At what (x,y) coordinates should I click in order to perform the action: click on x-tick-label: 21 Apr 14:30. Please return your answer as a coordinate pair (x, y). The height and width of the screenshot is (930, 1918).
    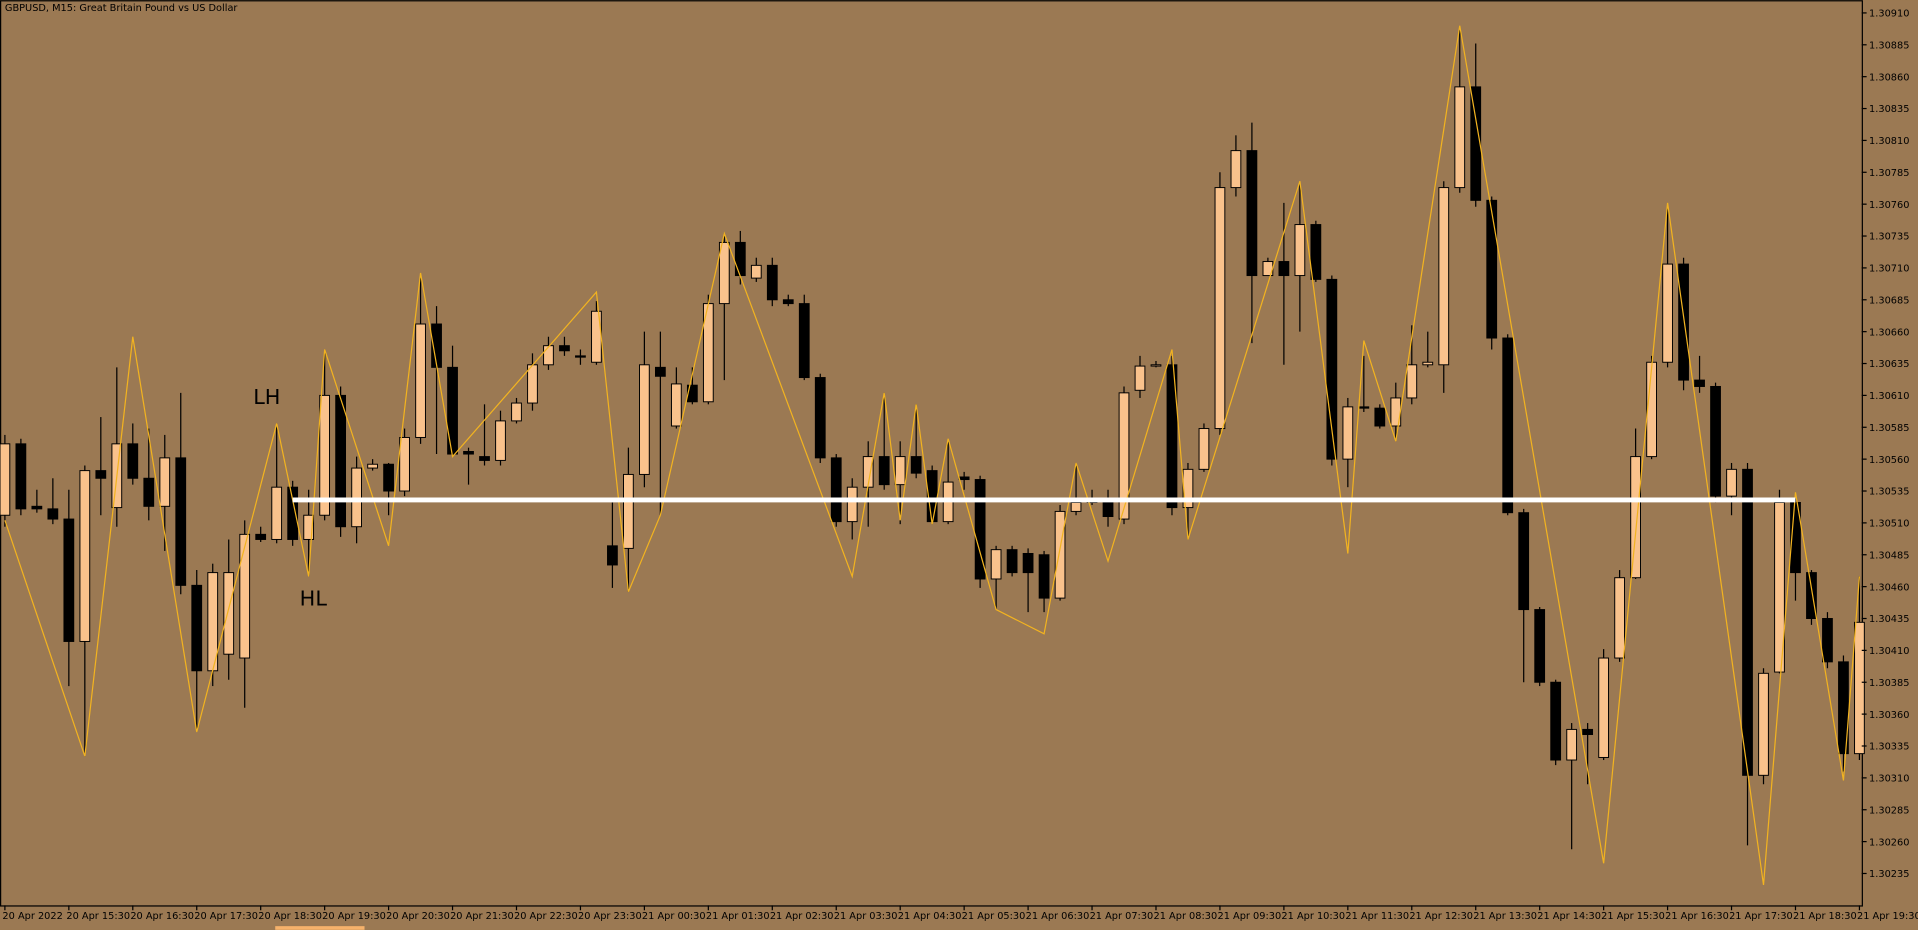
    Looking at the image, I should click on (1569, 916).